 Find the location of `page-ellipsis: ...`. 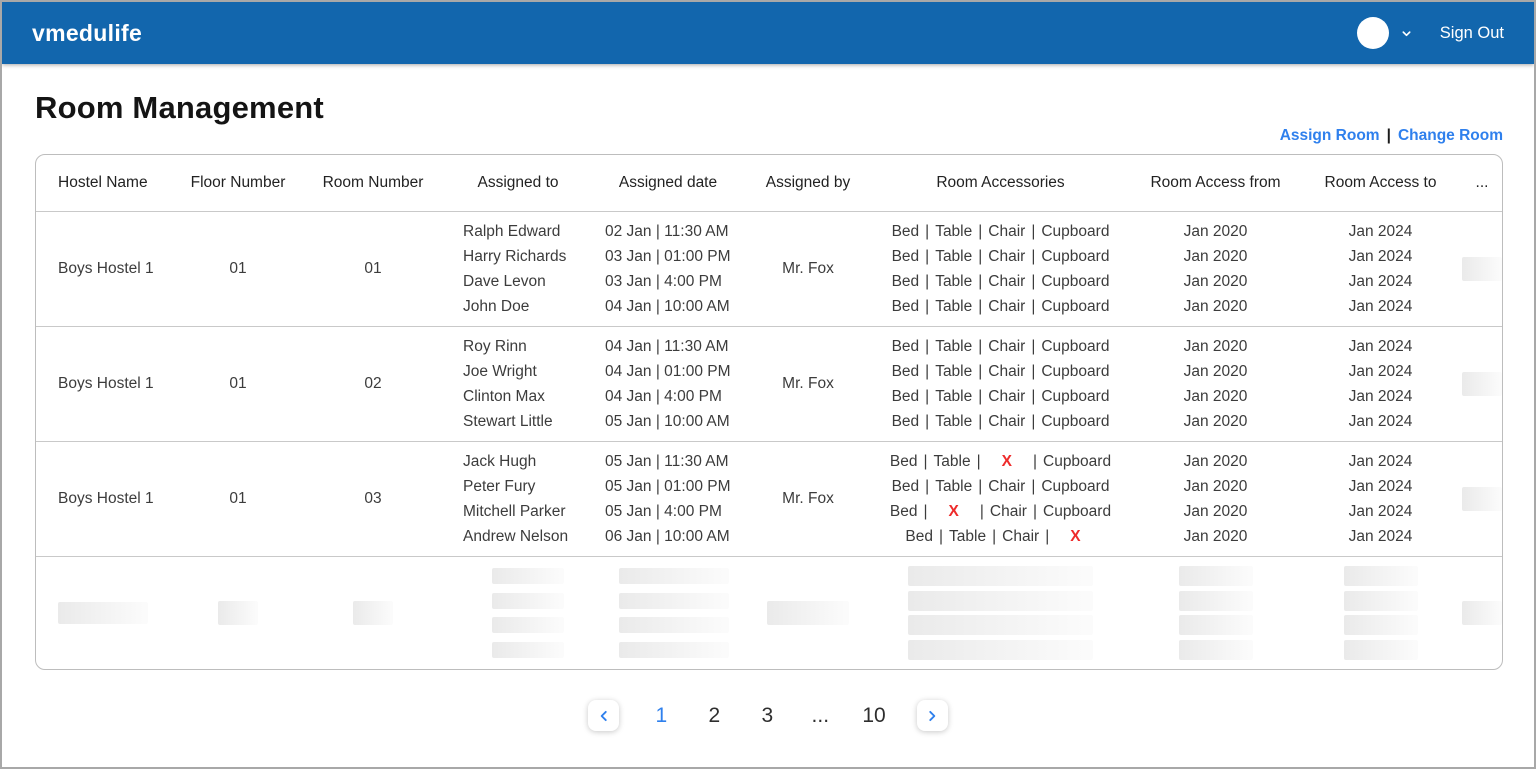

page-ellipsis: ... is located at coordinates (820, 715).